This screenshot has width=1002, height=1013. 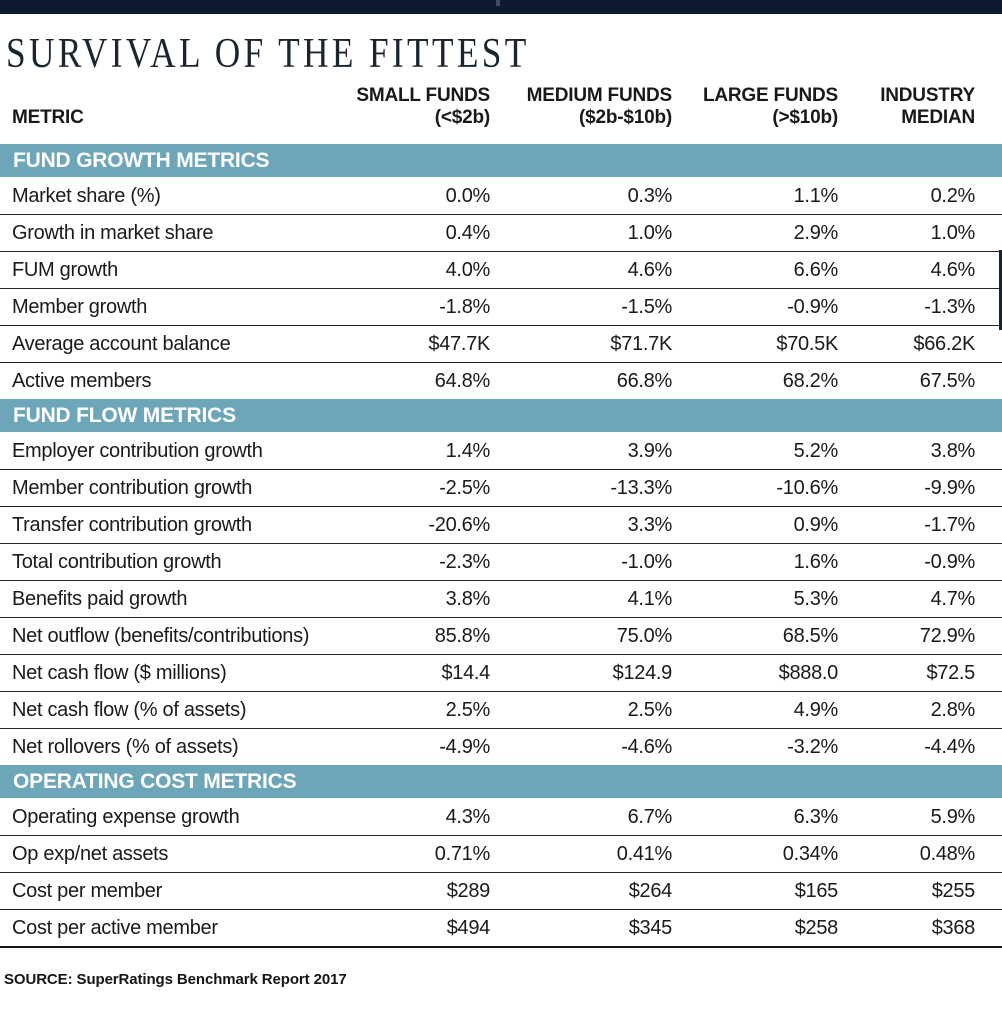 What do you see at coordinates (949, 747) in the screenshot?
I see `value-cell: -4.4%` at bounding box center [949, 747].